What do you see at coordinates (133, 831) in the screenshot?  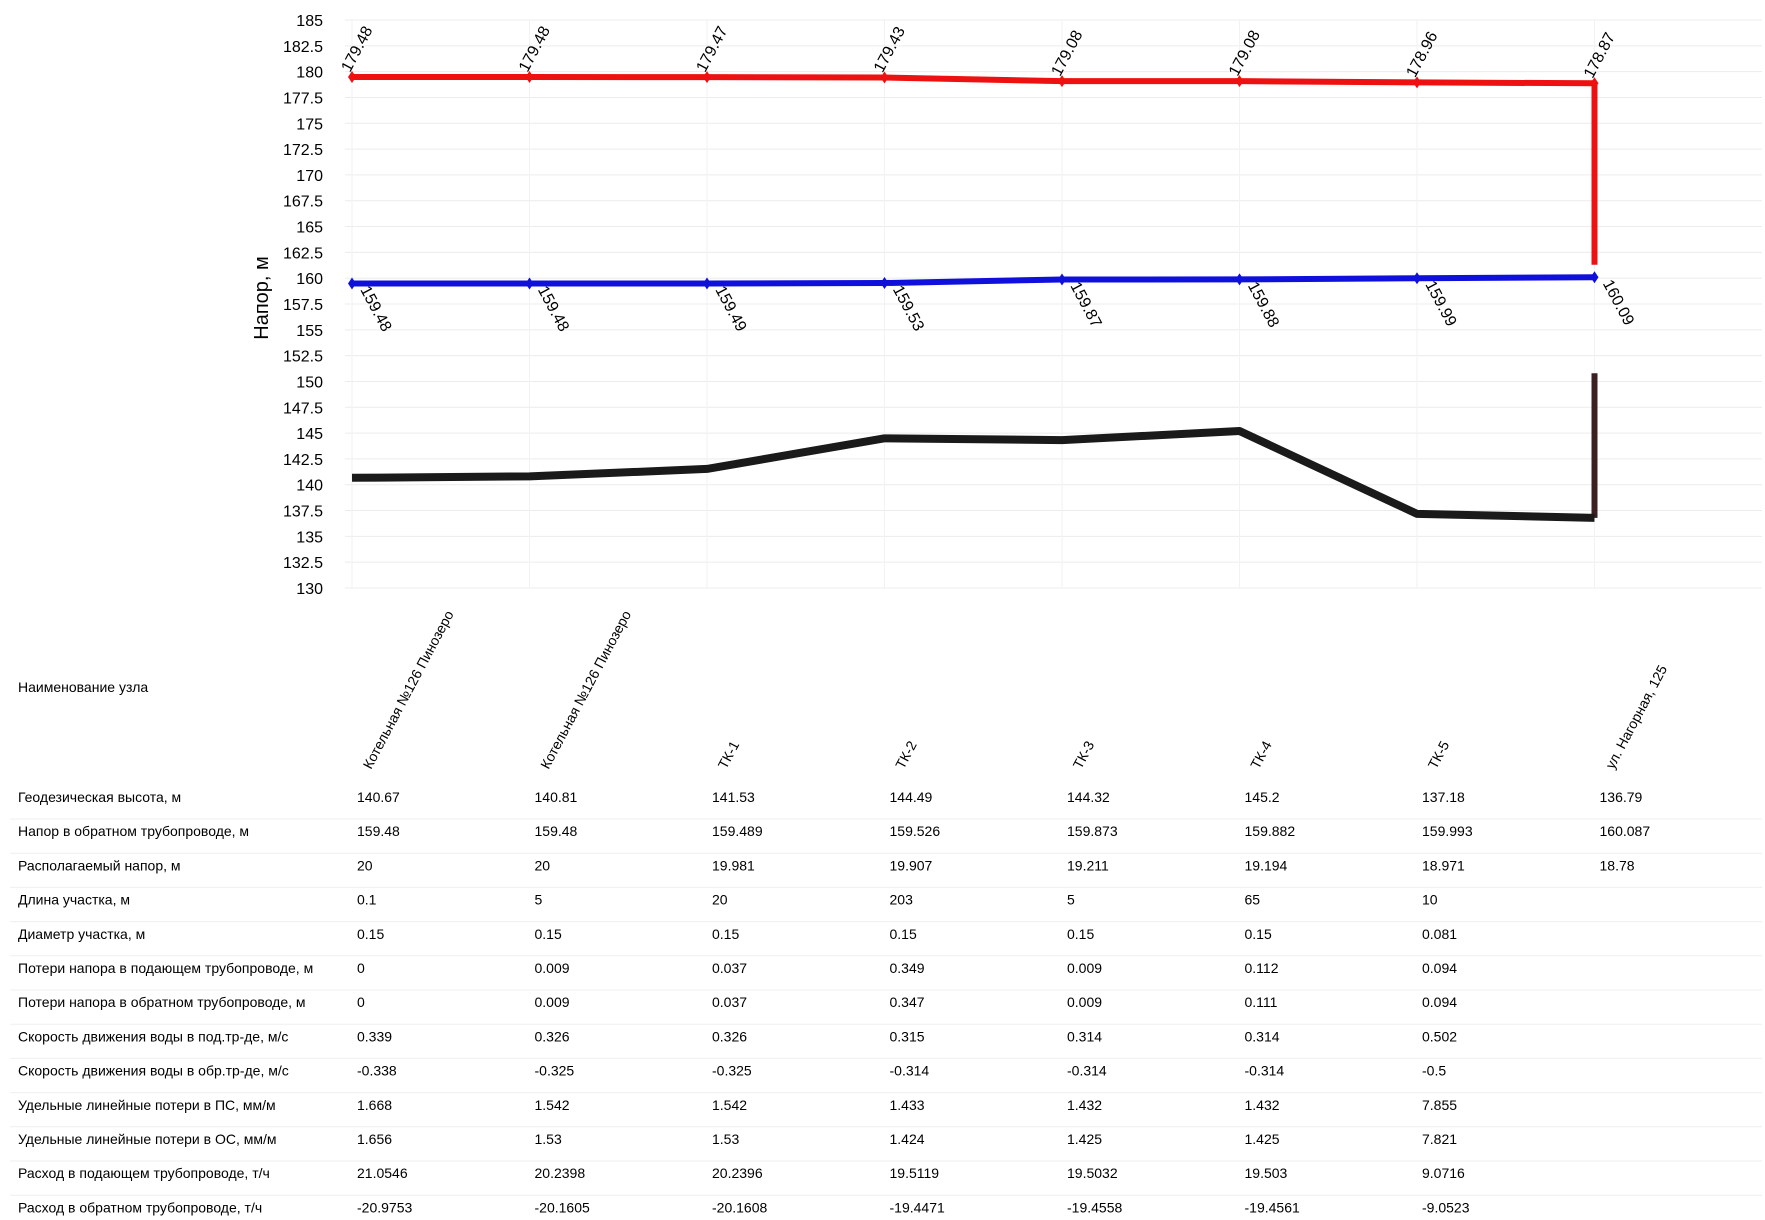 I see `table-row-label: Напор в обратном трубопроводе, м` at bounding box center [133, 831].